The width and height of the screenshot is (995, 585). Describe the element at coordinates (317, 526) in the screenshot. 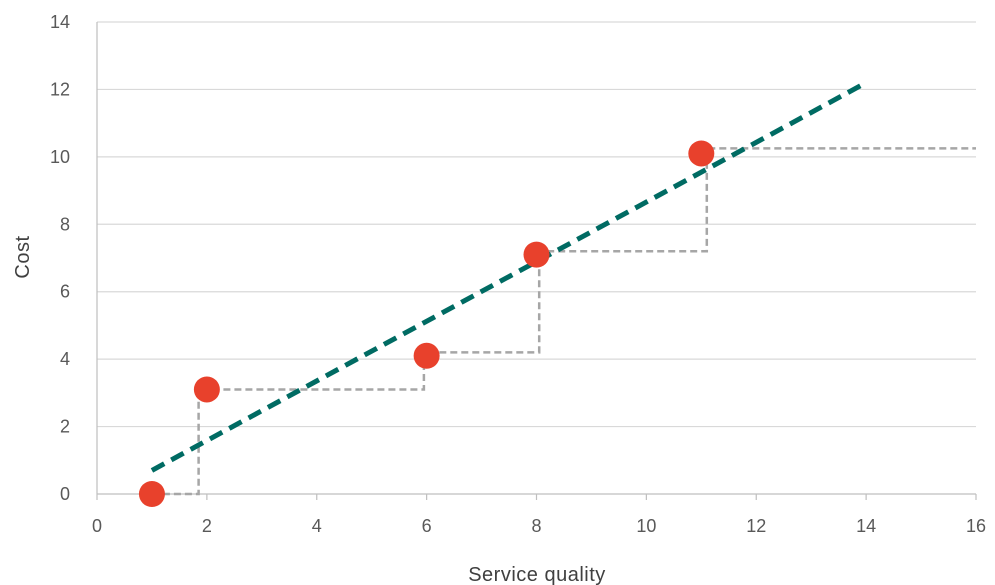

I see `x-tick-label: 4` at that location.